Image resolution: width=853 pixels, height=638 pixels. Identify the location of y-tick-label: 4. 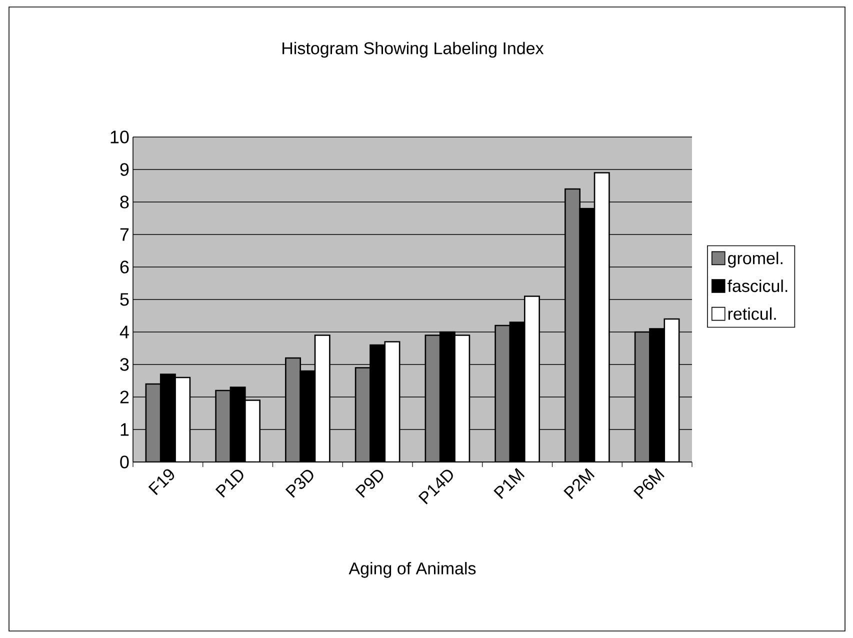
(124, 332).